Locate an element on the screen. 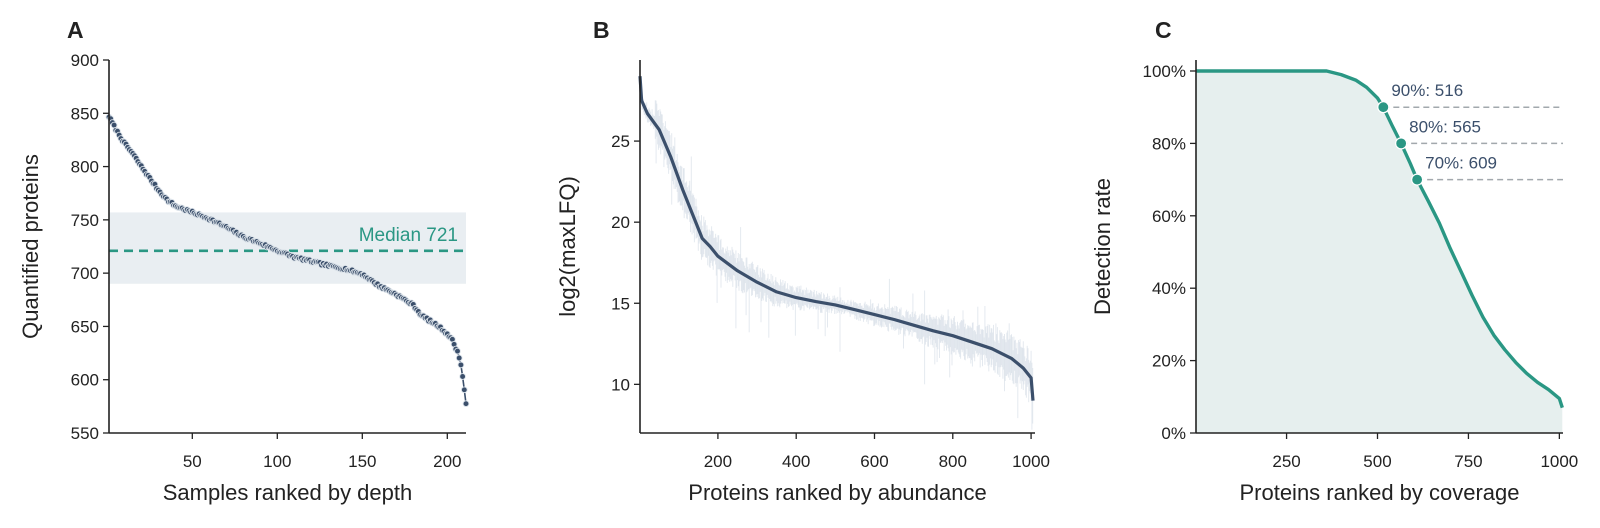  panel-b-y-tick-label: 10 is located at coordinates (620, 384).